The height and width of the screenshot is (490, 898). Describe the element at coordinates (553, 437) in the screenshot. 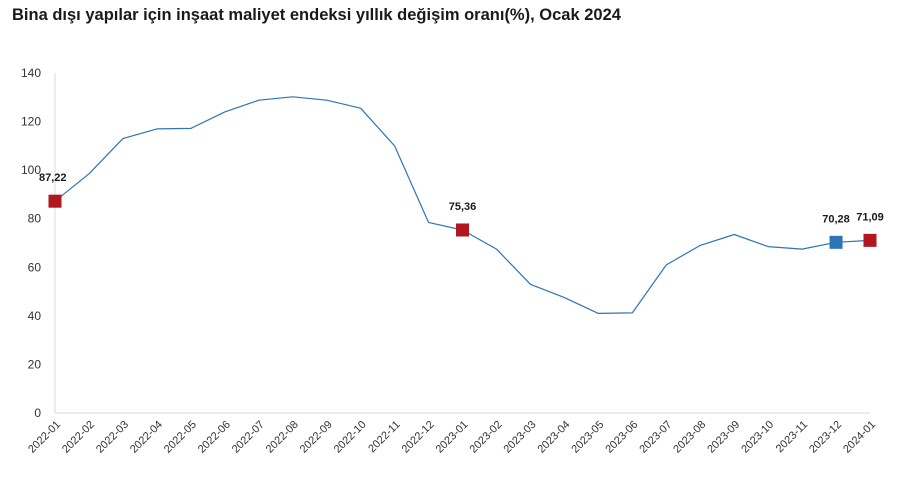

I see `x-tick-label: 2023-04` at that location.